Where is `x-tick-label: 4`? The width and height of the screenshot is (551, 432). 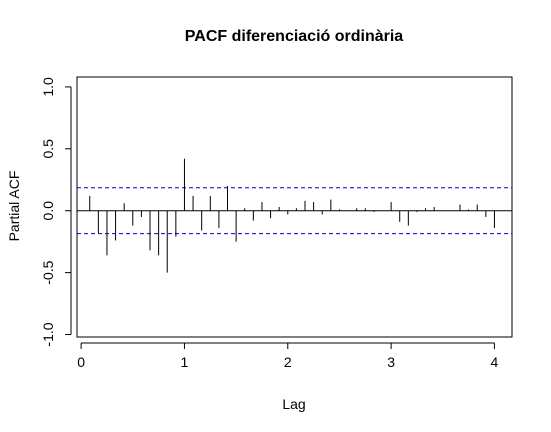 x-tick-label: 4 is located at coordinates (495, 362).